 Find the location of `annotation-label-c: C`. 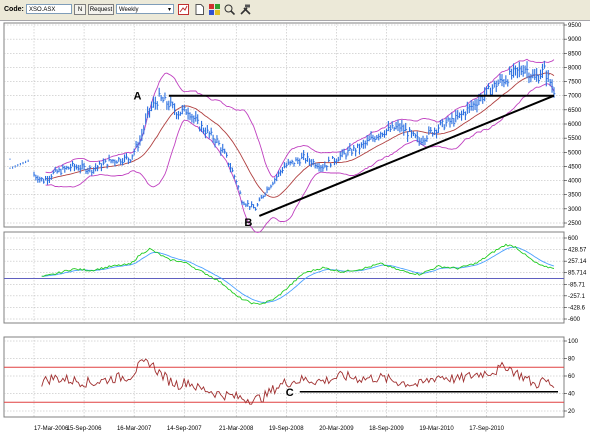

annotation-label-c: C is located at coordinates (290, 393).